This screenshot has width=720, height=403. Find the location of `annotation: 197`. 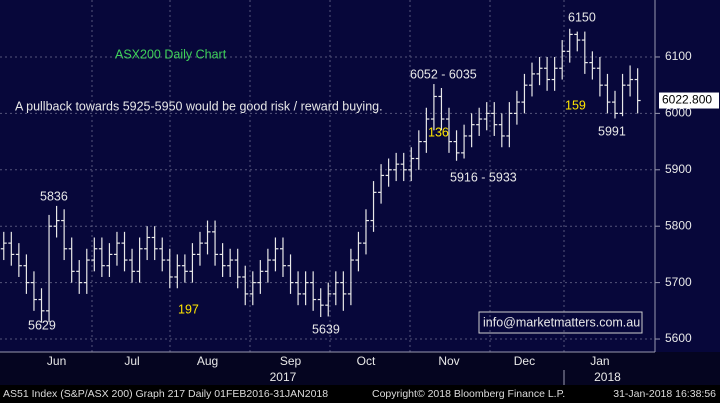

annotation: 197 is located at coordinates (188, 309).